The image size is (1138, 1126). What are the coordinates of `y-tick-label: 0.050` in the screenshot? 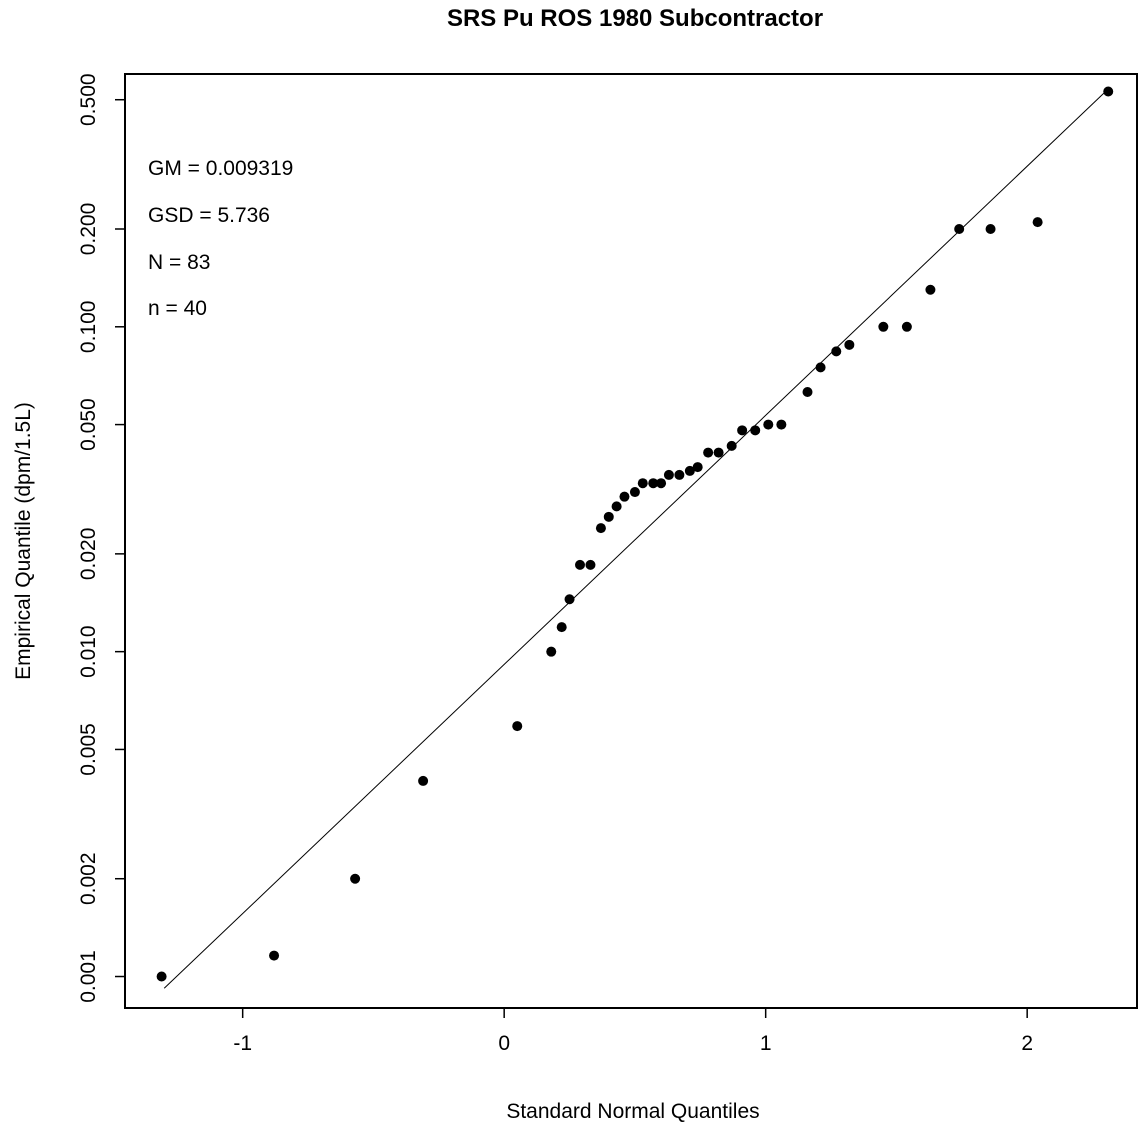 It's located at (88, 424).